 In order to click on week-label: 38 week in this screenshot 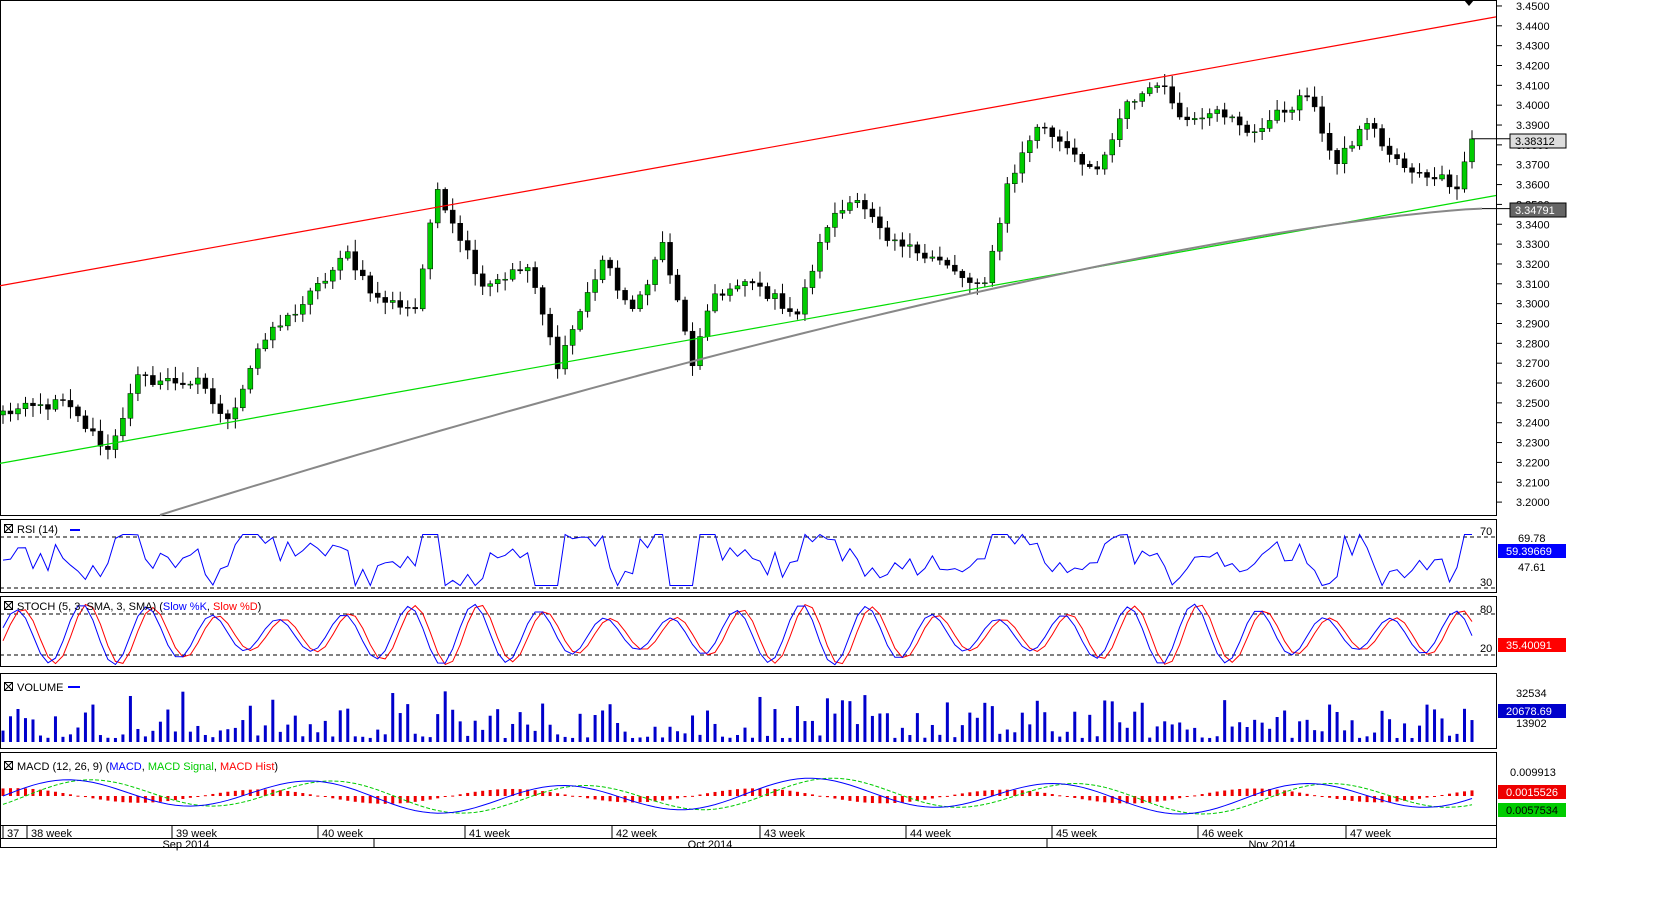, I will do `click(51, 834)`.